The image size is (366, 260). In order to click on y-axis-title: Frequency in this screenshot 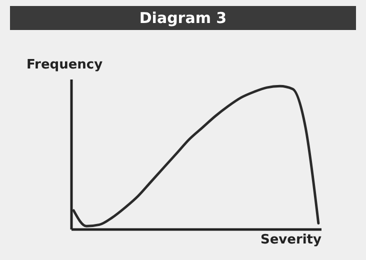, I will do `click(65, 65)`.